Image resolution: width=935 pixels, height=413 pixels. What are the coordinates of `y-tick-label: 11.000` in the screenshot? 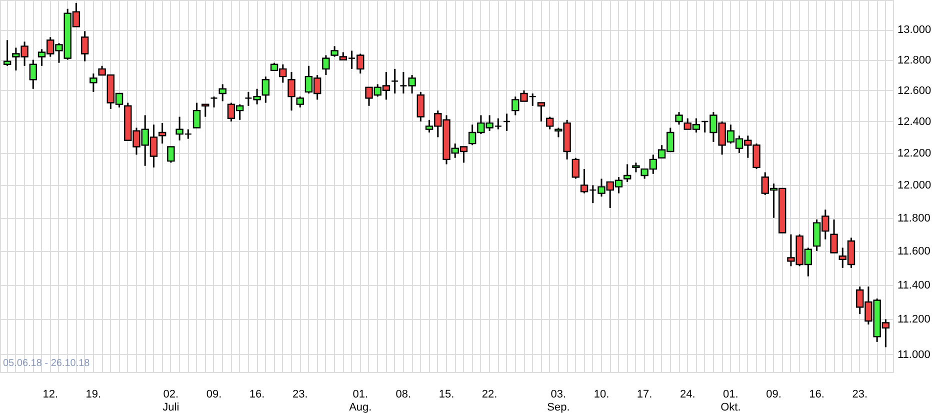 It's located at (914, 354).